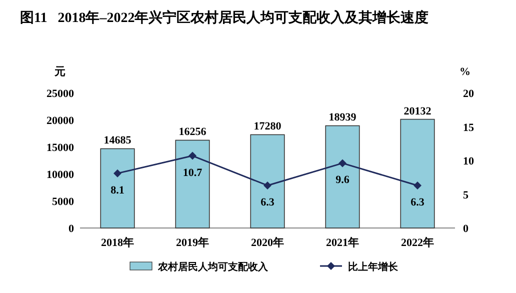 The height and width of the screenshot is (293, 516). What do you see at coordinates (268, 126) in the screenshot?
I see `data-label: 17280` at bounding box center [268, 126].